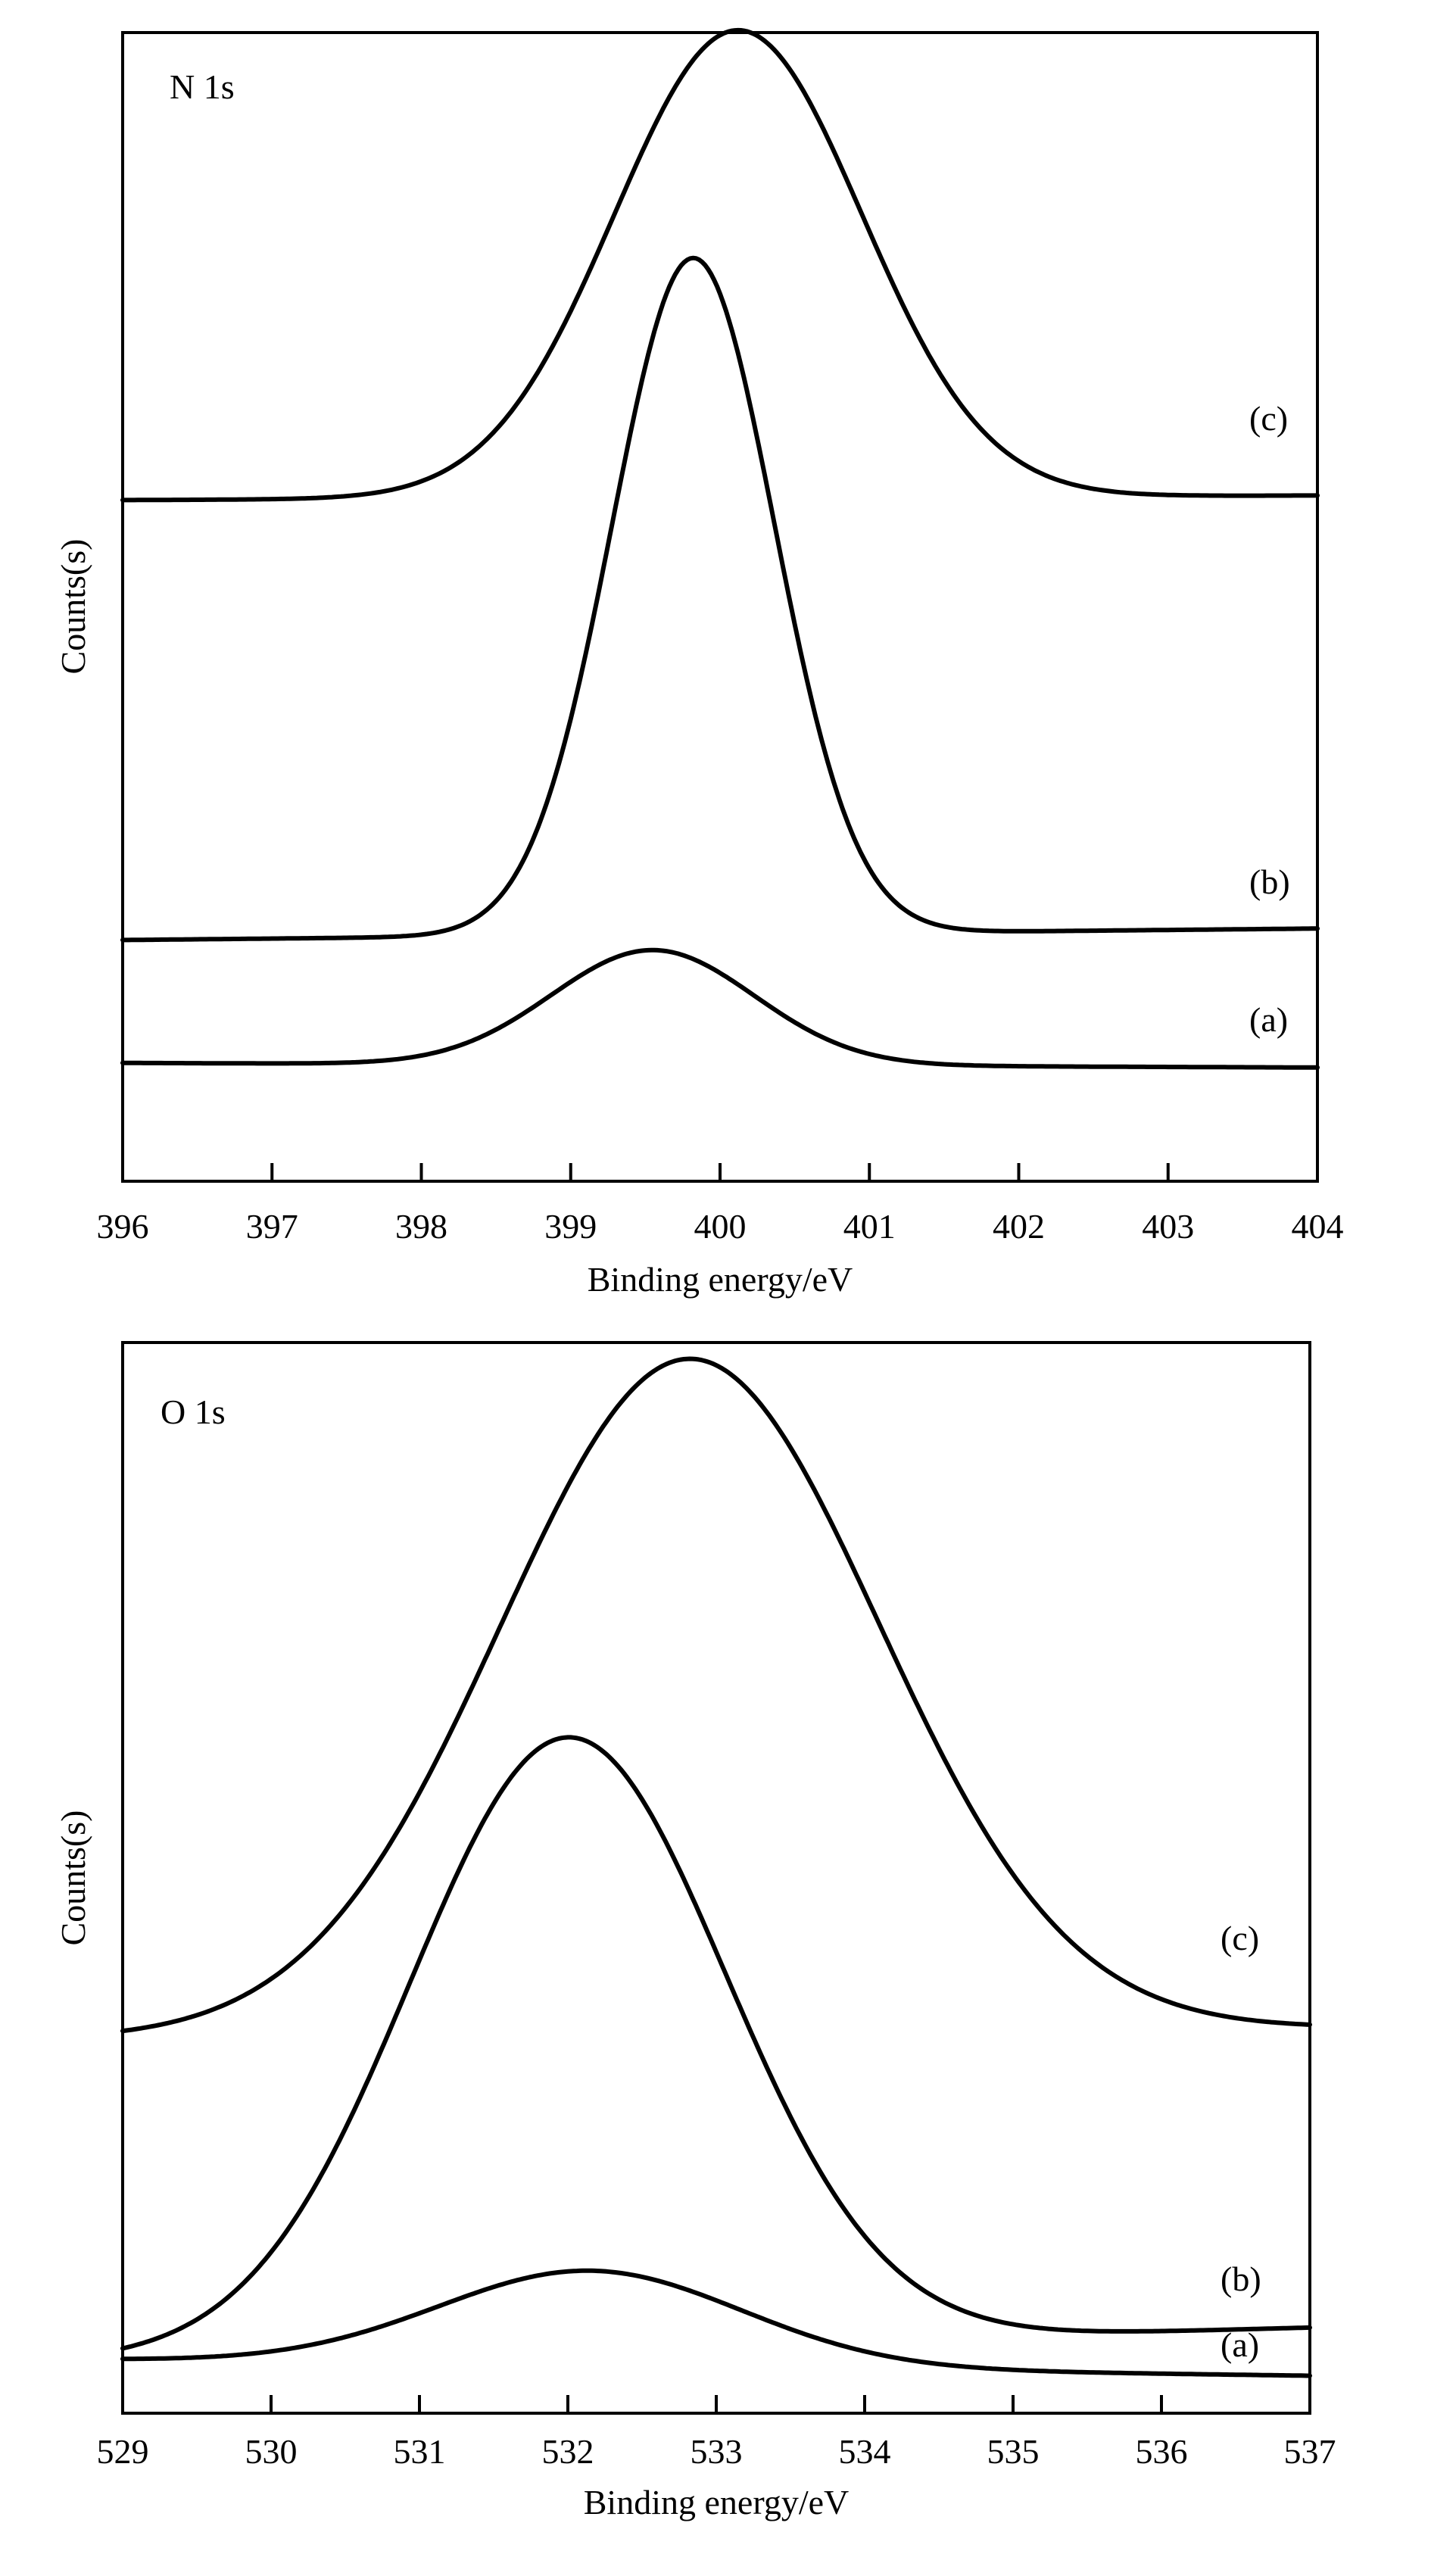 This screenshot has width=1431, height=2576. I want to click on o1s-x-ticks, so click(716, 2404).